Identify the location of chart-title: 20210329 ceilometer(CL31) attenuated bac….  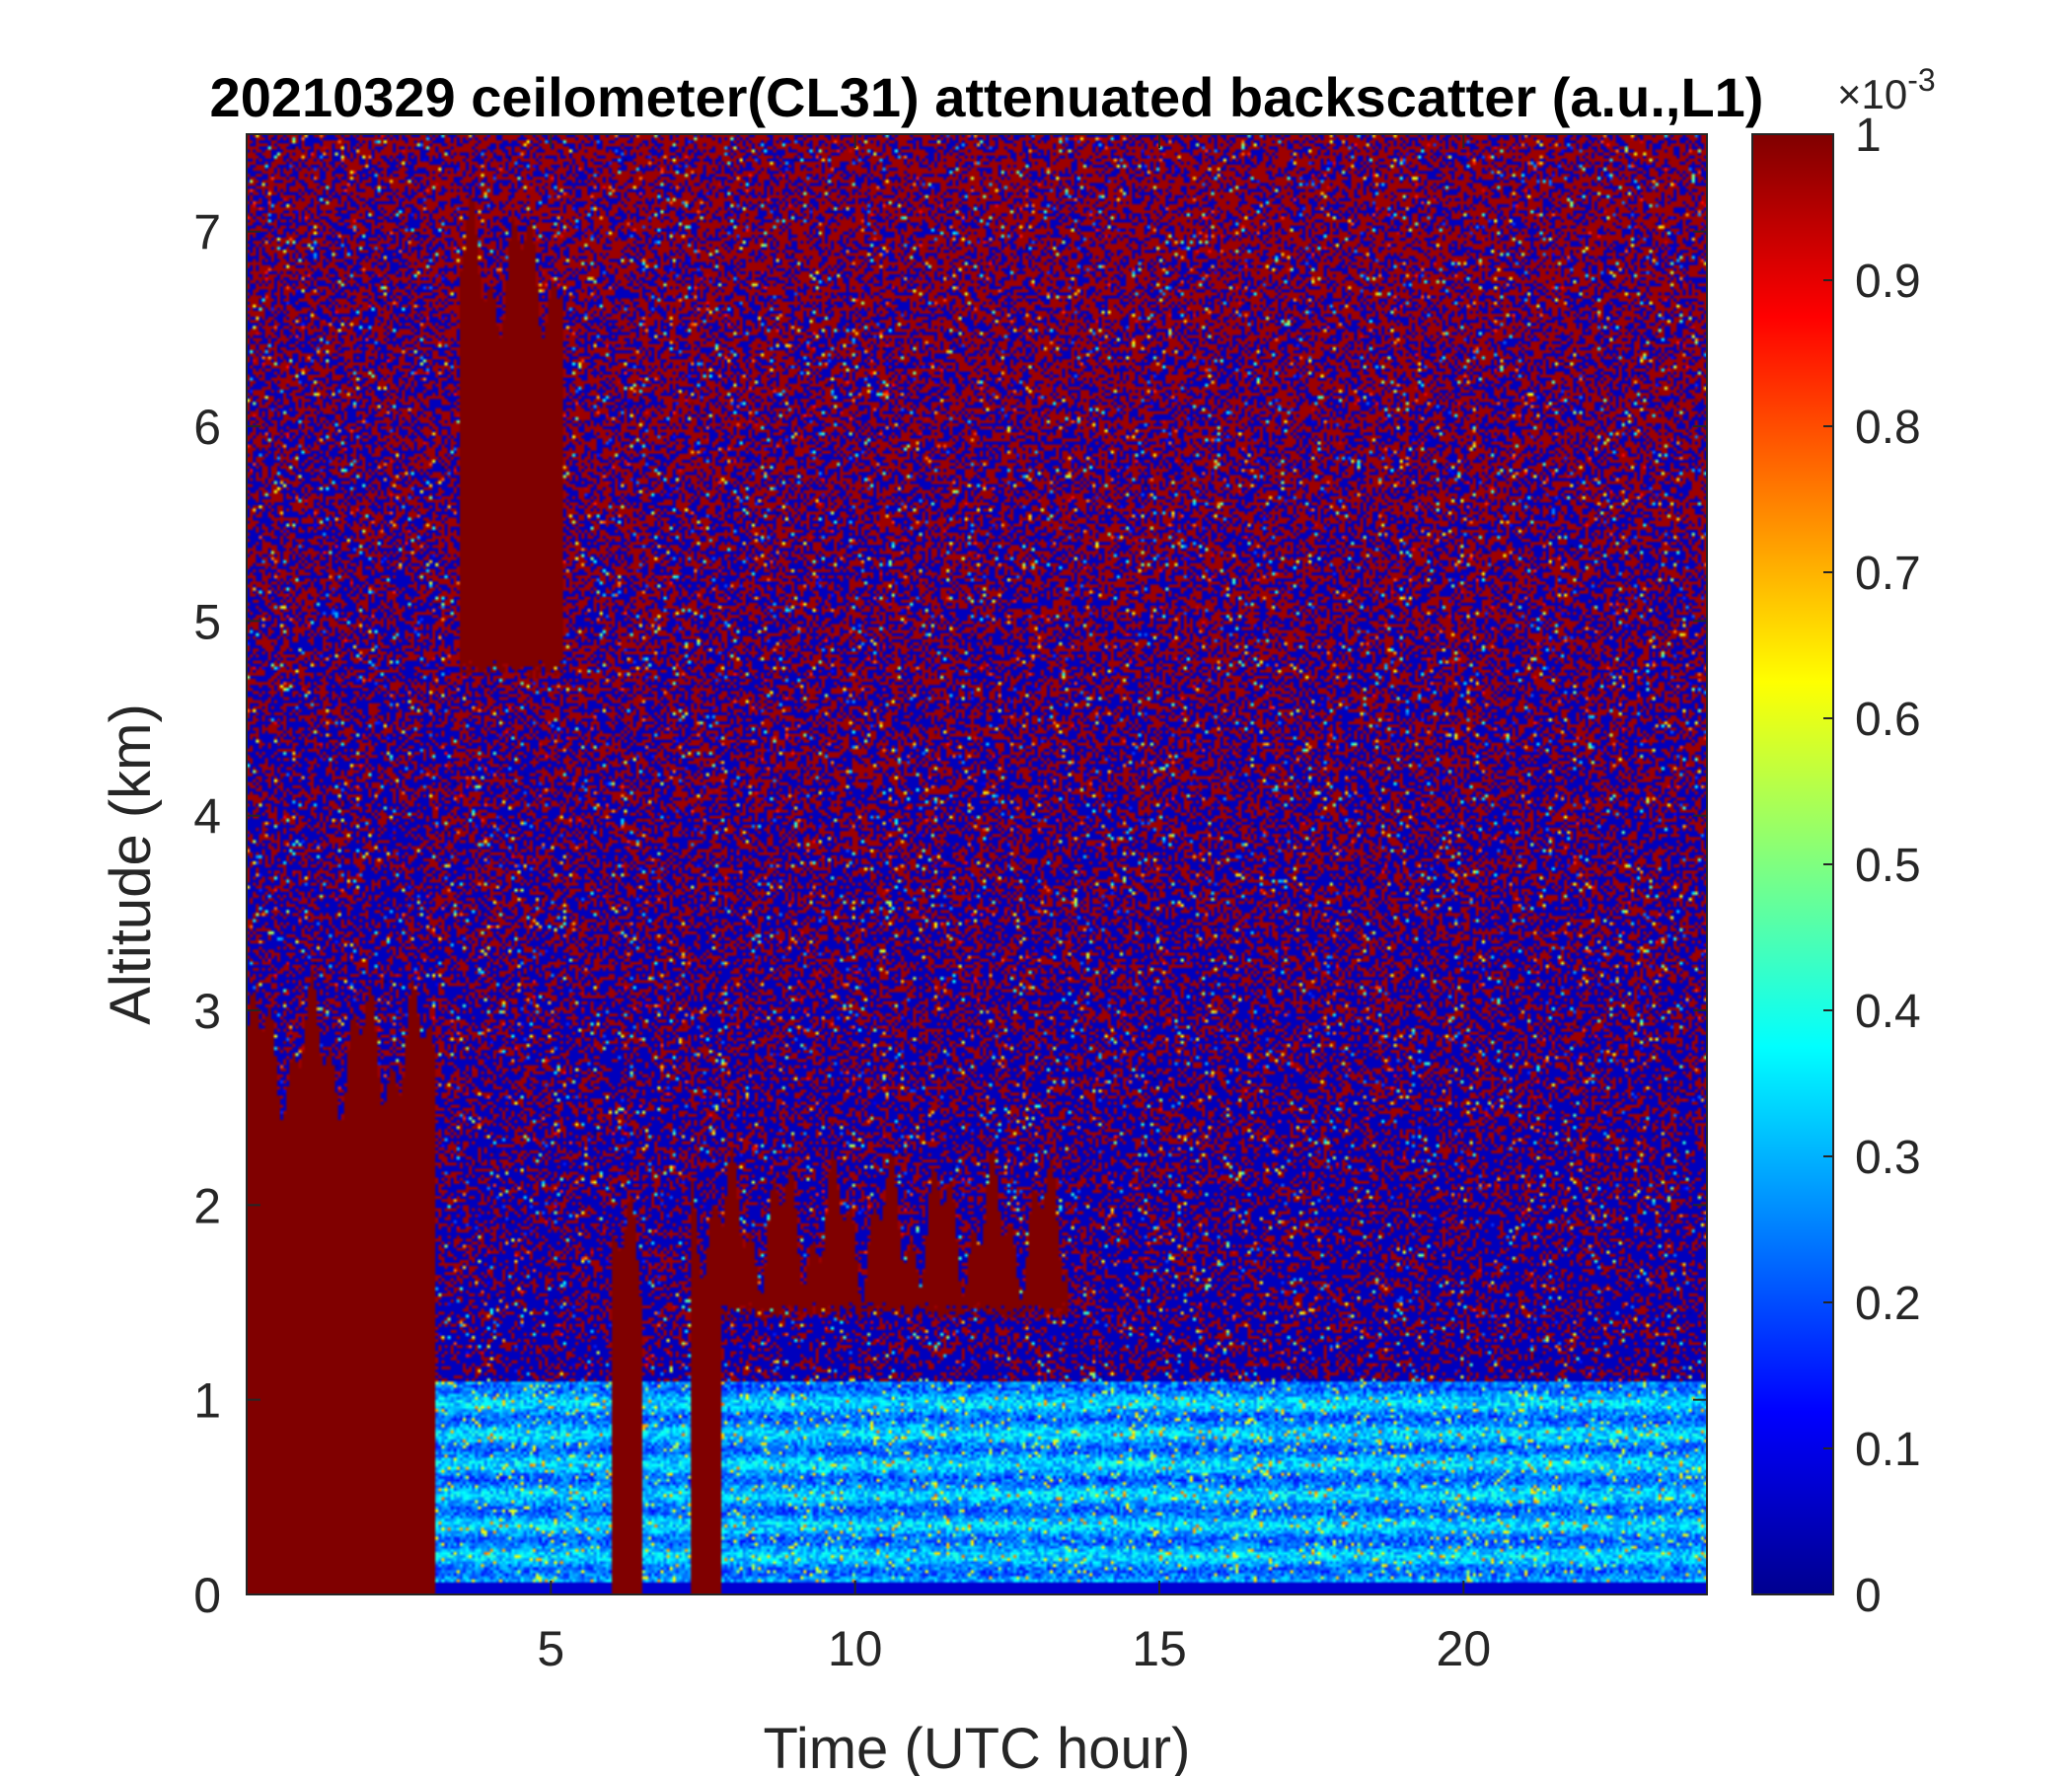
(987, 97).